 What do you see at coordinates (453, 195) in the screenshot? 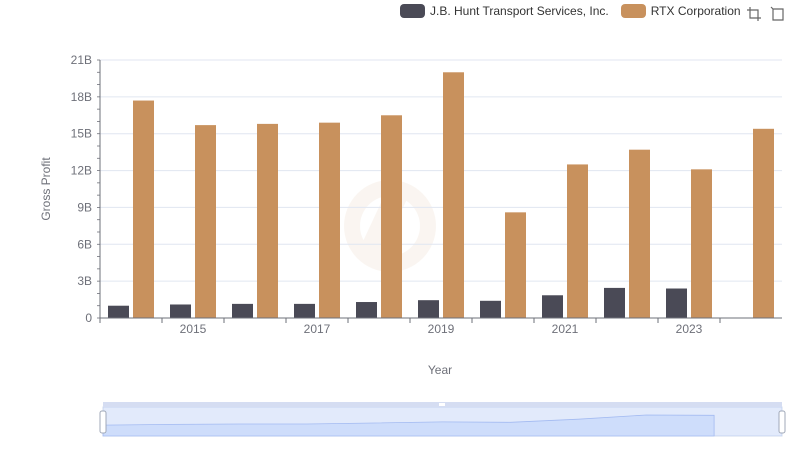
I see `bar-rtx-2019` at bounding box center [453, 195].